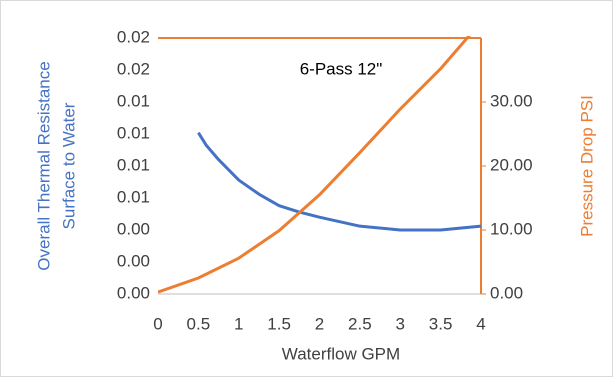  I want to click on y2-tick-label: 20.00, so click(511, 164).